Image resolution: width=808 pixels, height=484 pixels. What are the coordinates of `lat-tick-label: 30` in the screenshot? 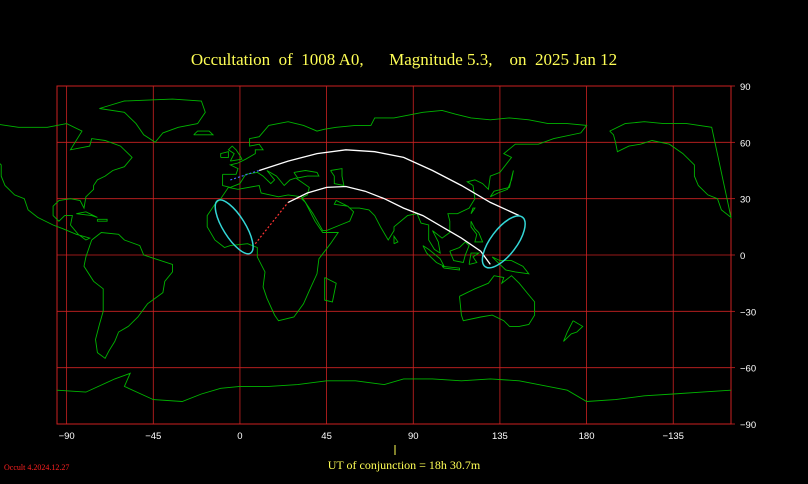 It's located at (745, 200).